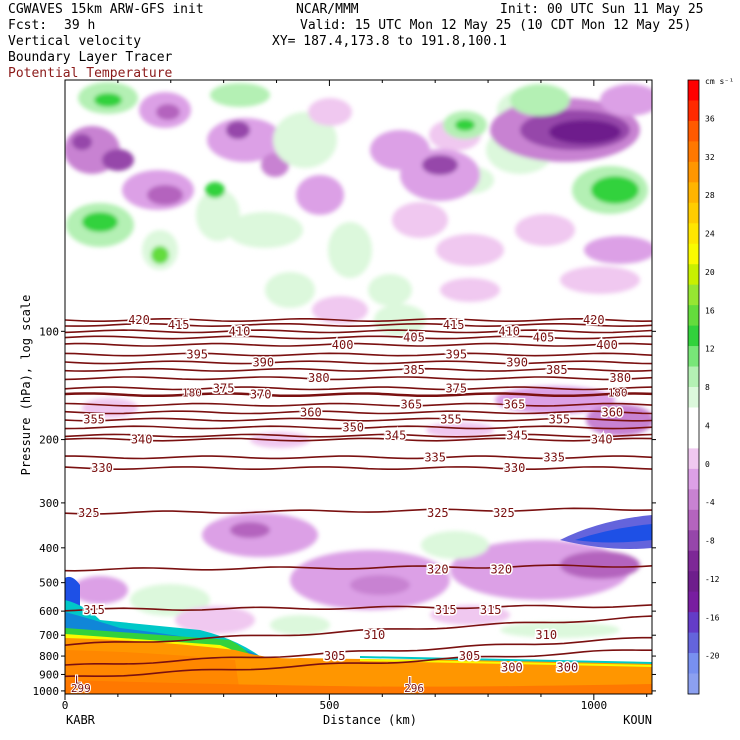 Image resolution: width=740 pixels, height=740 pixels. Describe the element at coordinates (712, 617) in the screenshot. I see `colorbar-label: -16` at that location.